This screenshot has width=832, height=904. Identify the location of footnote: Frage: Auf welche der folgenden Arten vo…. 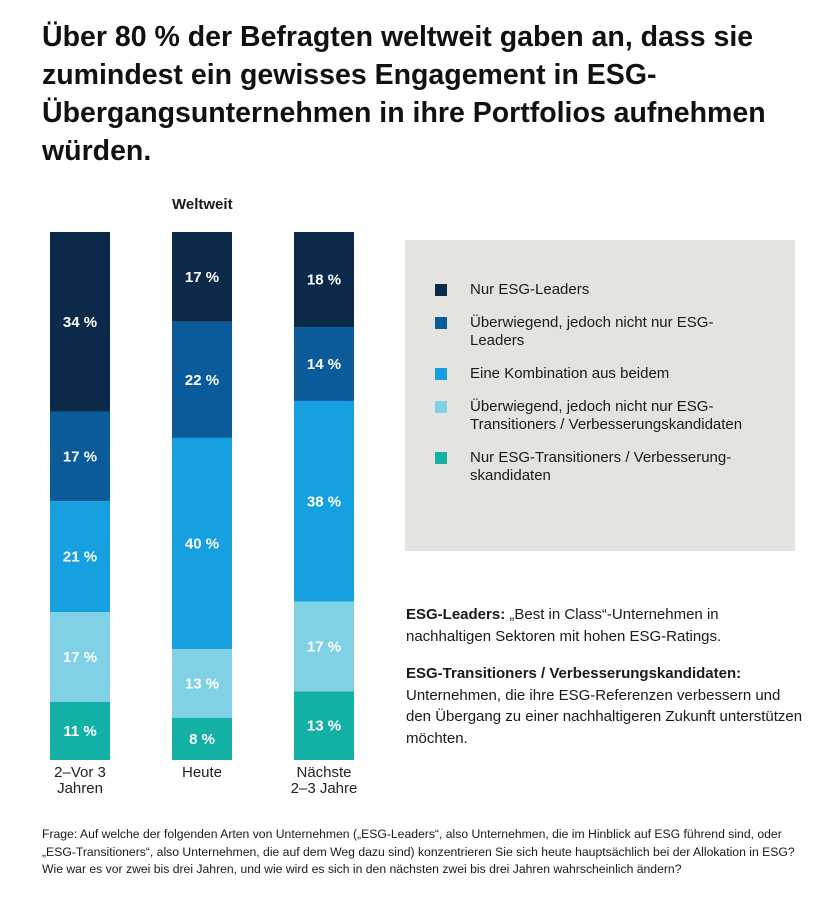
(418, 851).